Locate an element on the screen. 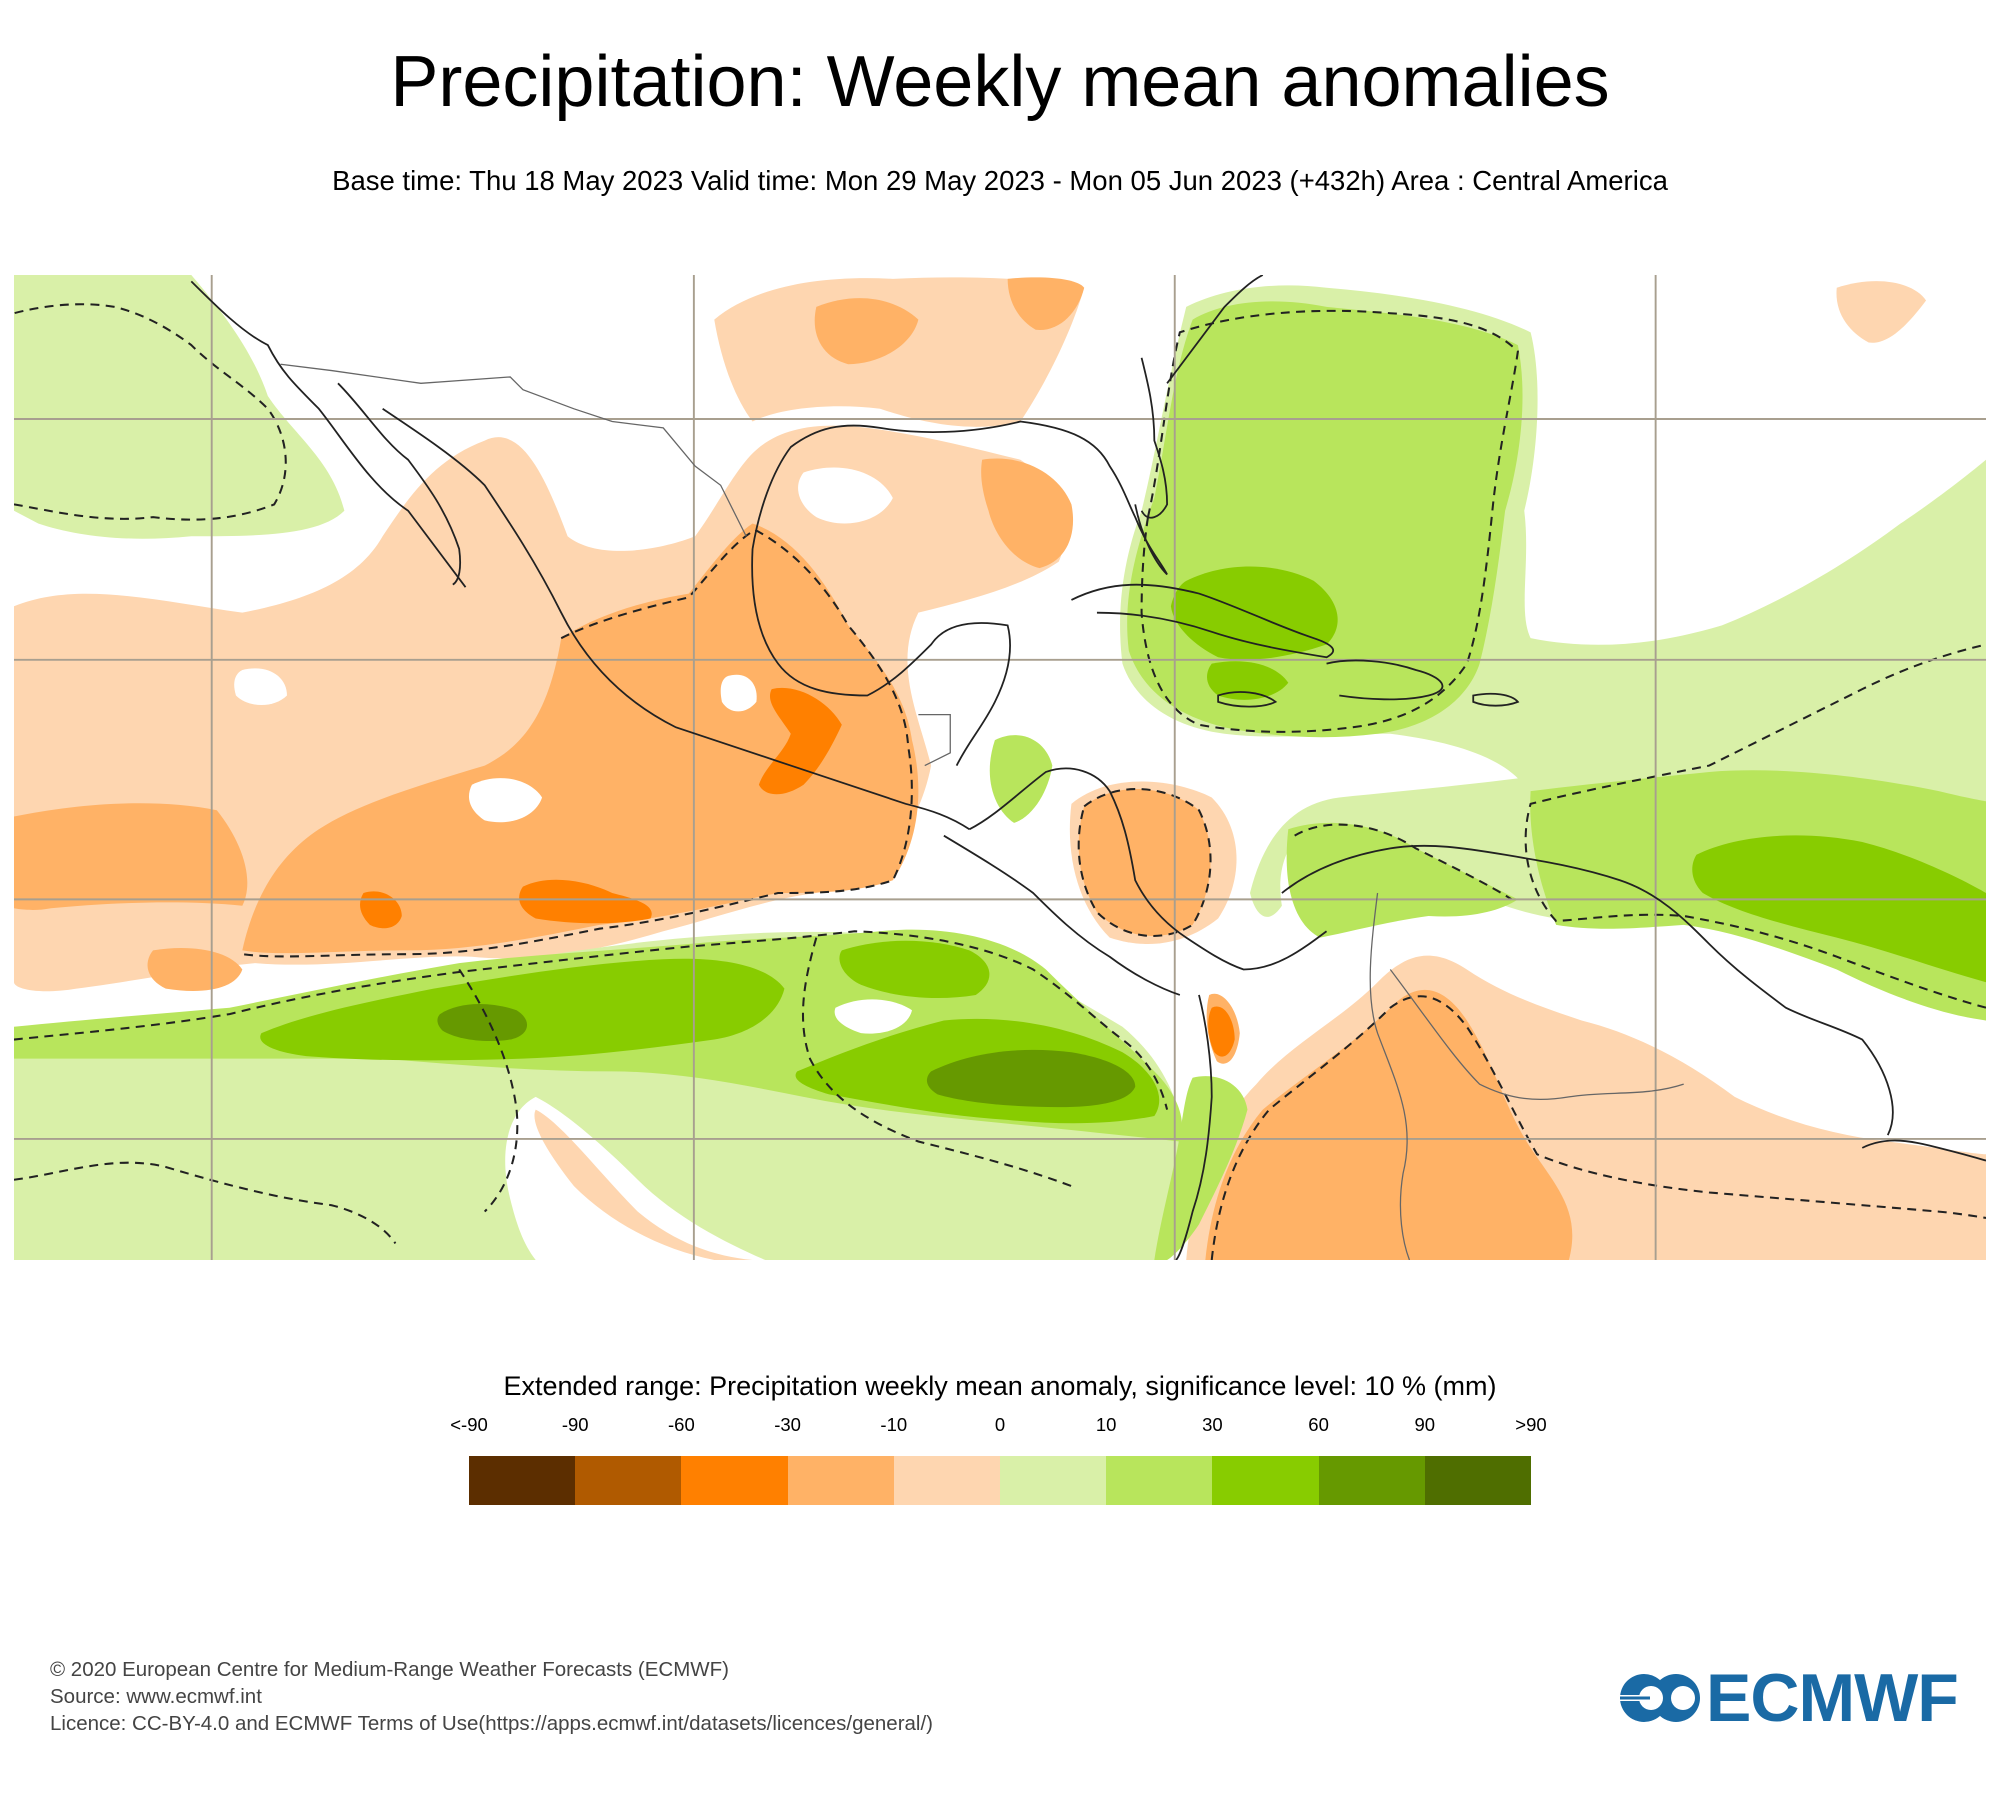 The image size is (2000, 1800). wet-region-medium-caribbean is located at coordinates (1325, 519).